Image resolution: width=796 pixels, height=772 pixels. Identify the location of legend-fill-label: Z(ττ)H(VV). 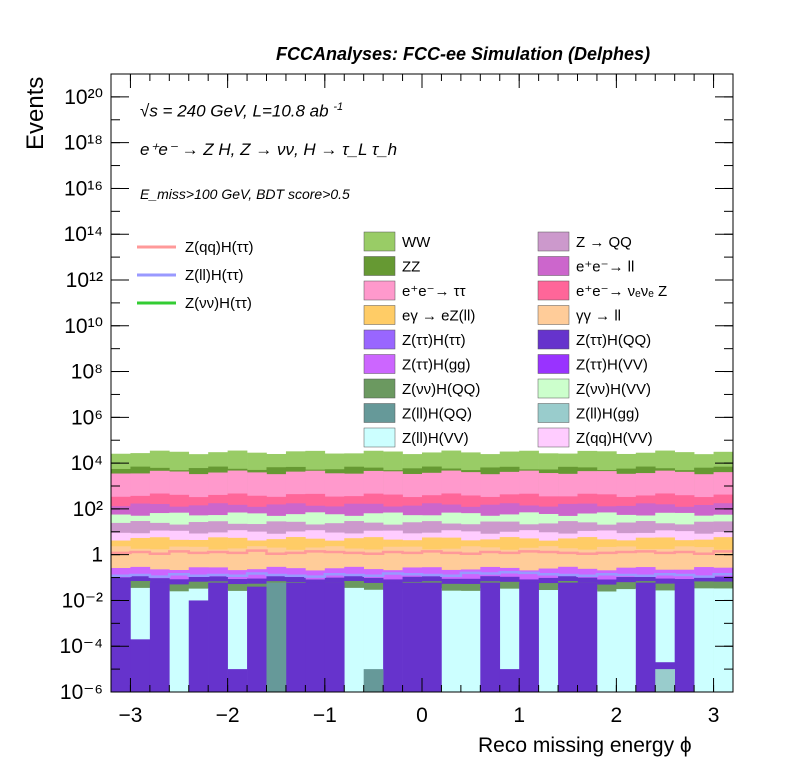
(612, 365).